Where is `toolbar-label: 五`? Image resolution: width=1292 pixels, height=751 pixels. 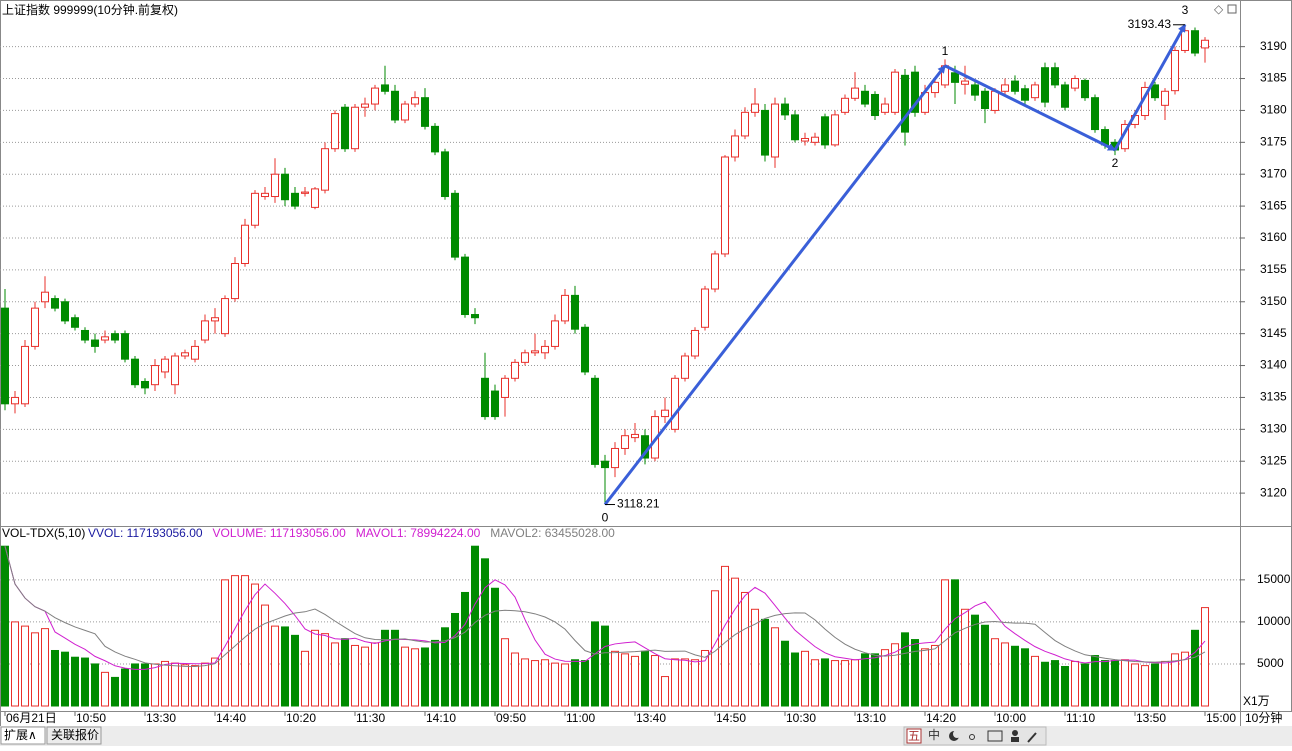
toolbar-label: 五 is located at coordinates (914, 736).